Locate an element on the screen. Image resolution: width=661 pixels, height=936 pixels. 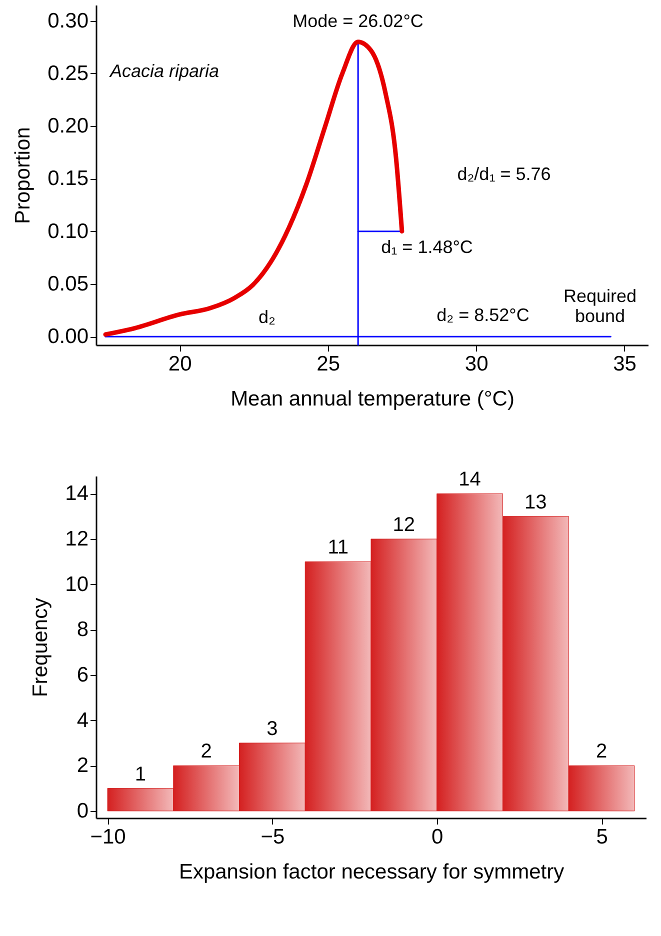
annotation: d₂/d₁ = 5.76 is located at coordinates (504, 174).